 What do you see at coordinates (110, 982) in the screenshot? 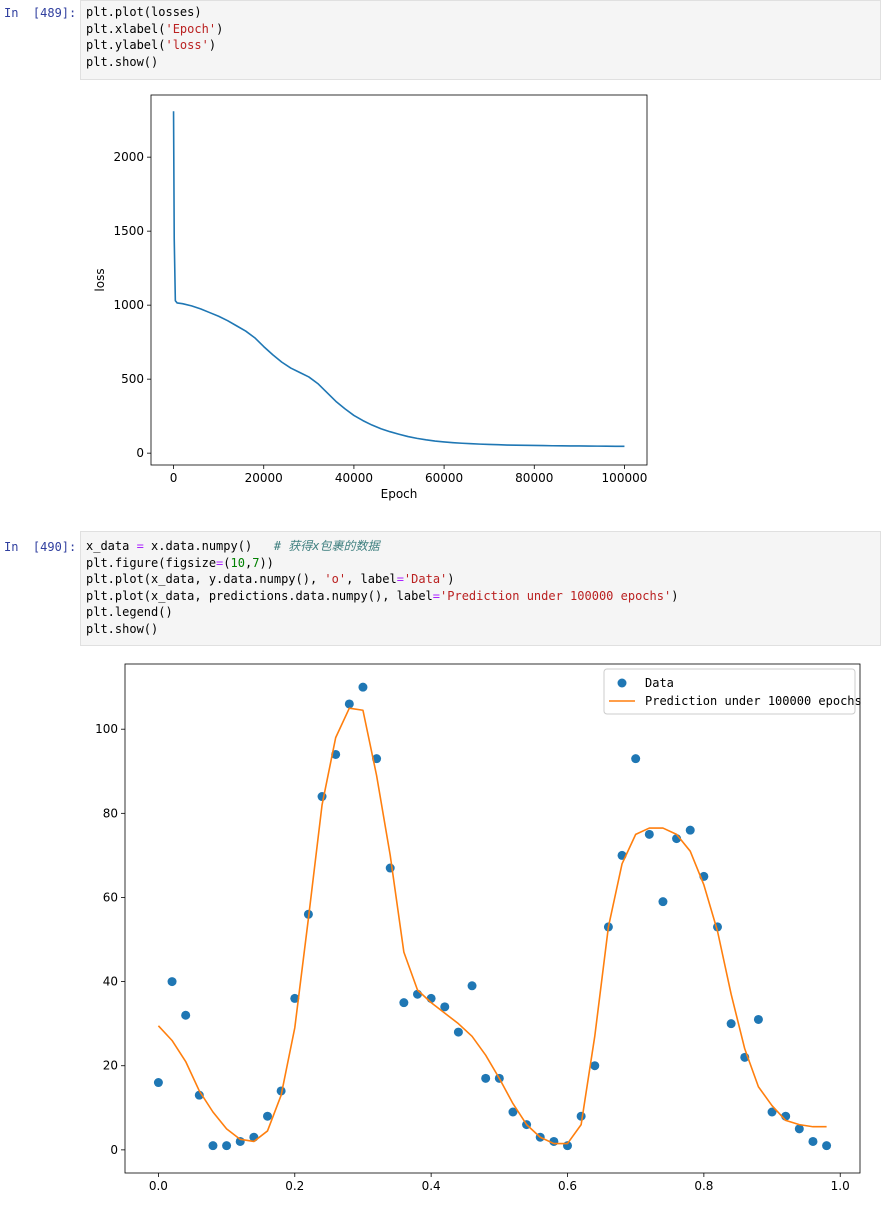
I see `y-tick-label: 40` at bounding box center [110, 982].